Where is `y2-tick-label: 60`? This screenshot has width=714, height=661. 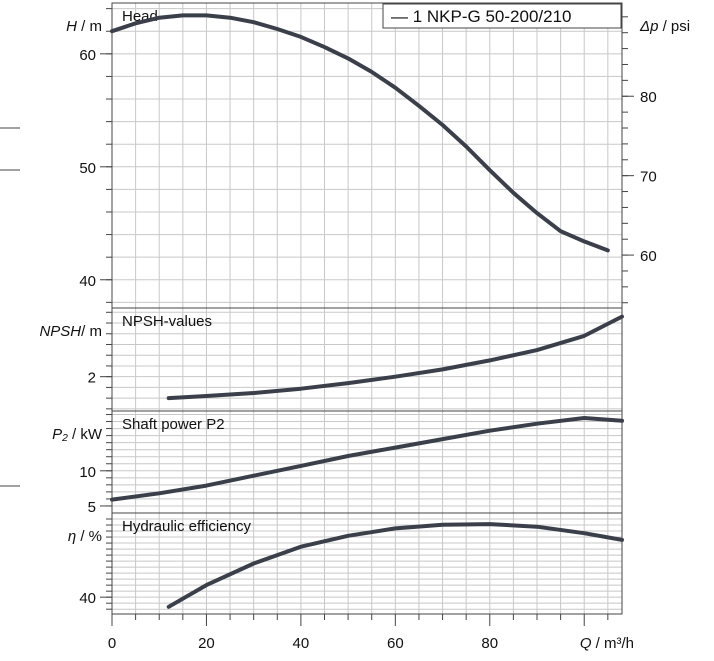
y2-tick-label: 60 is located at coordinates (648, 256).